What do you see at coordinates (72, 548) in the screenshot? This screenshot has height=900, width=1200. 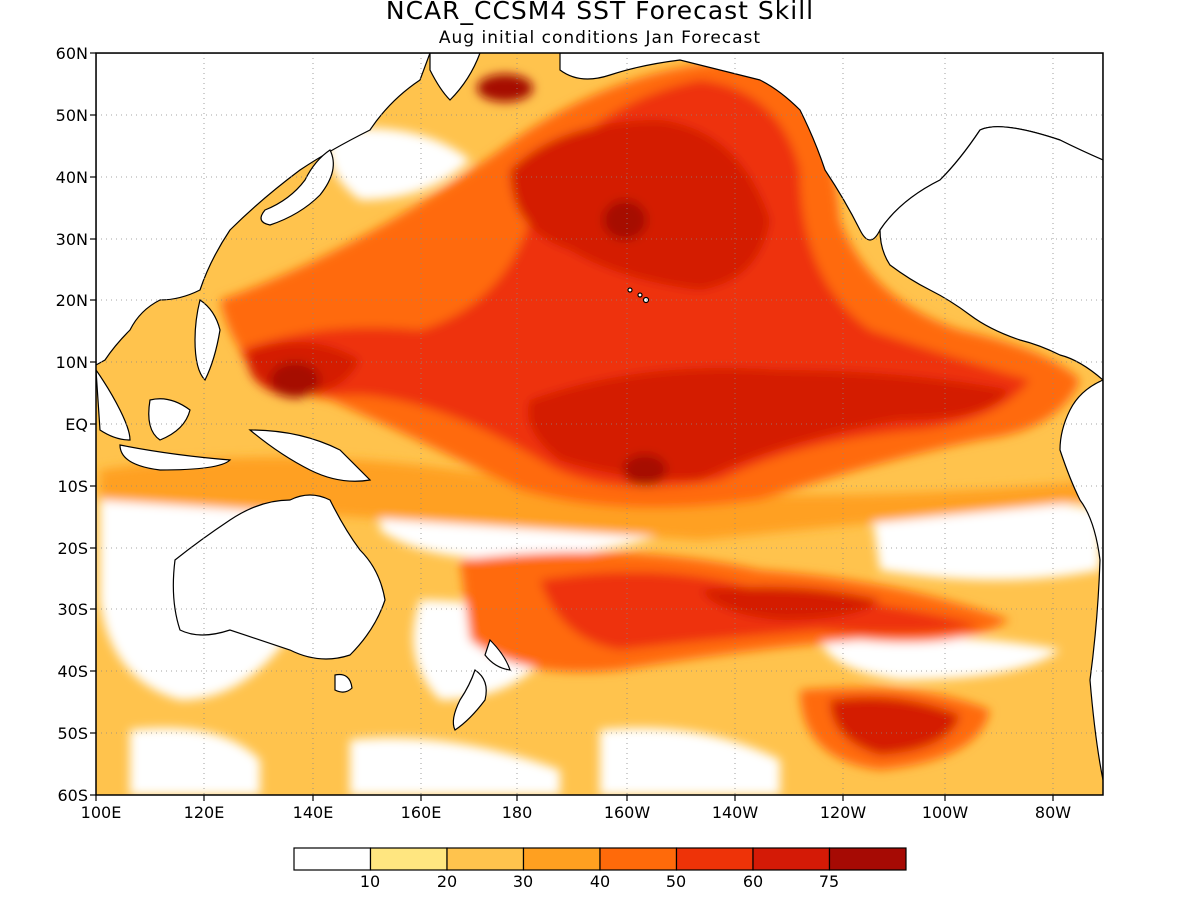 I see `lat-label: 20S` at bounding box center [72, 548].